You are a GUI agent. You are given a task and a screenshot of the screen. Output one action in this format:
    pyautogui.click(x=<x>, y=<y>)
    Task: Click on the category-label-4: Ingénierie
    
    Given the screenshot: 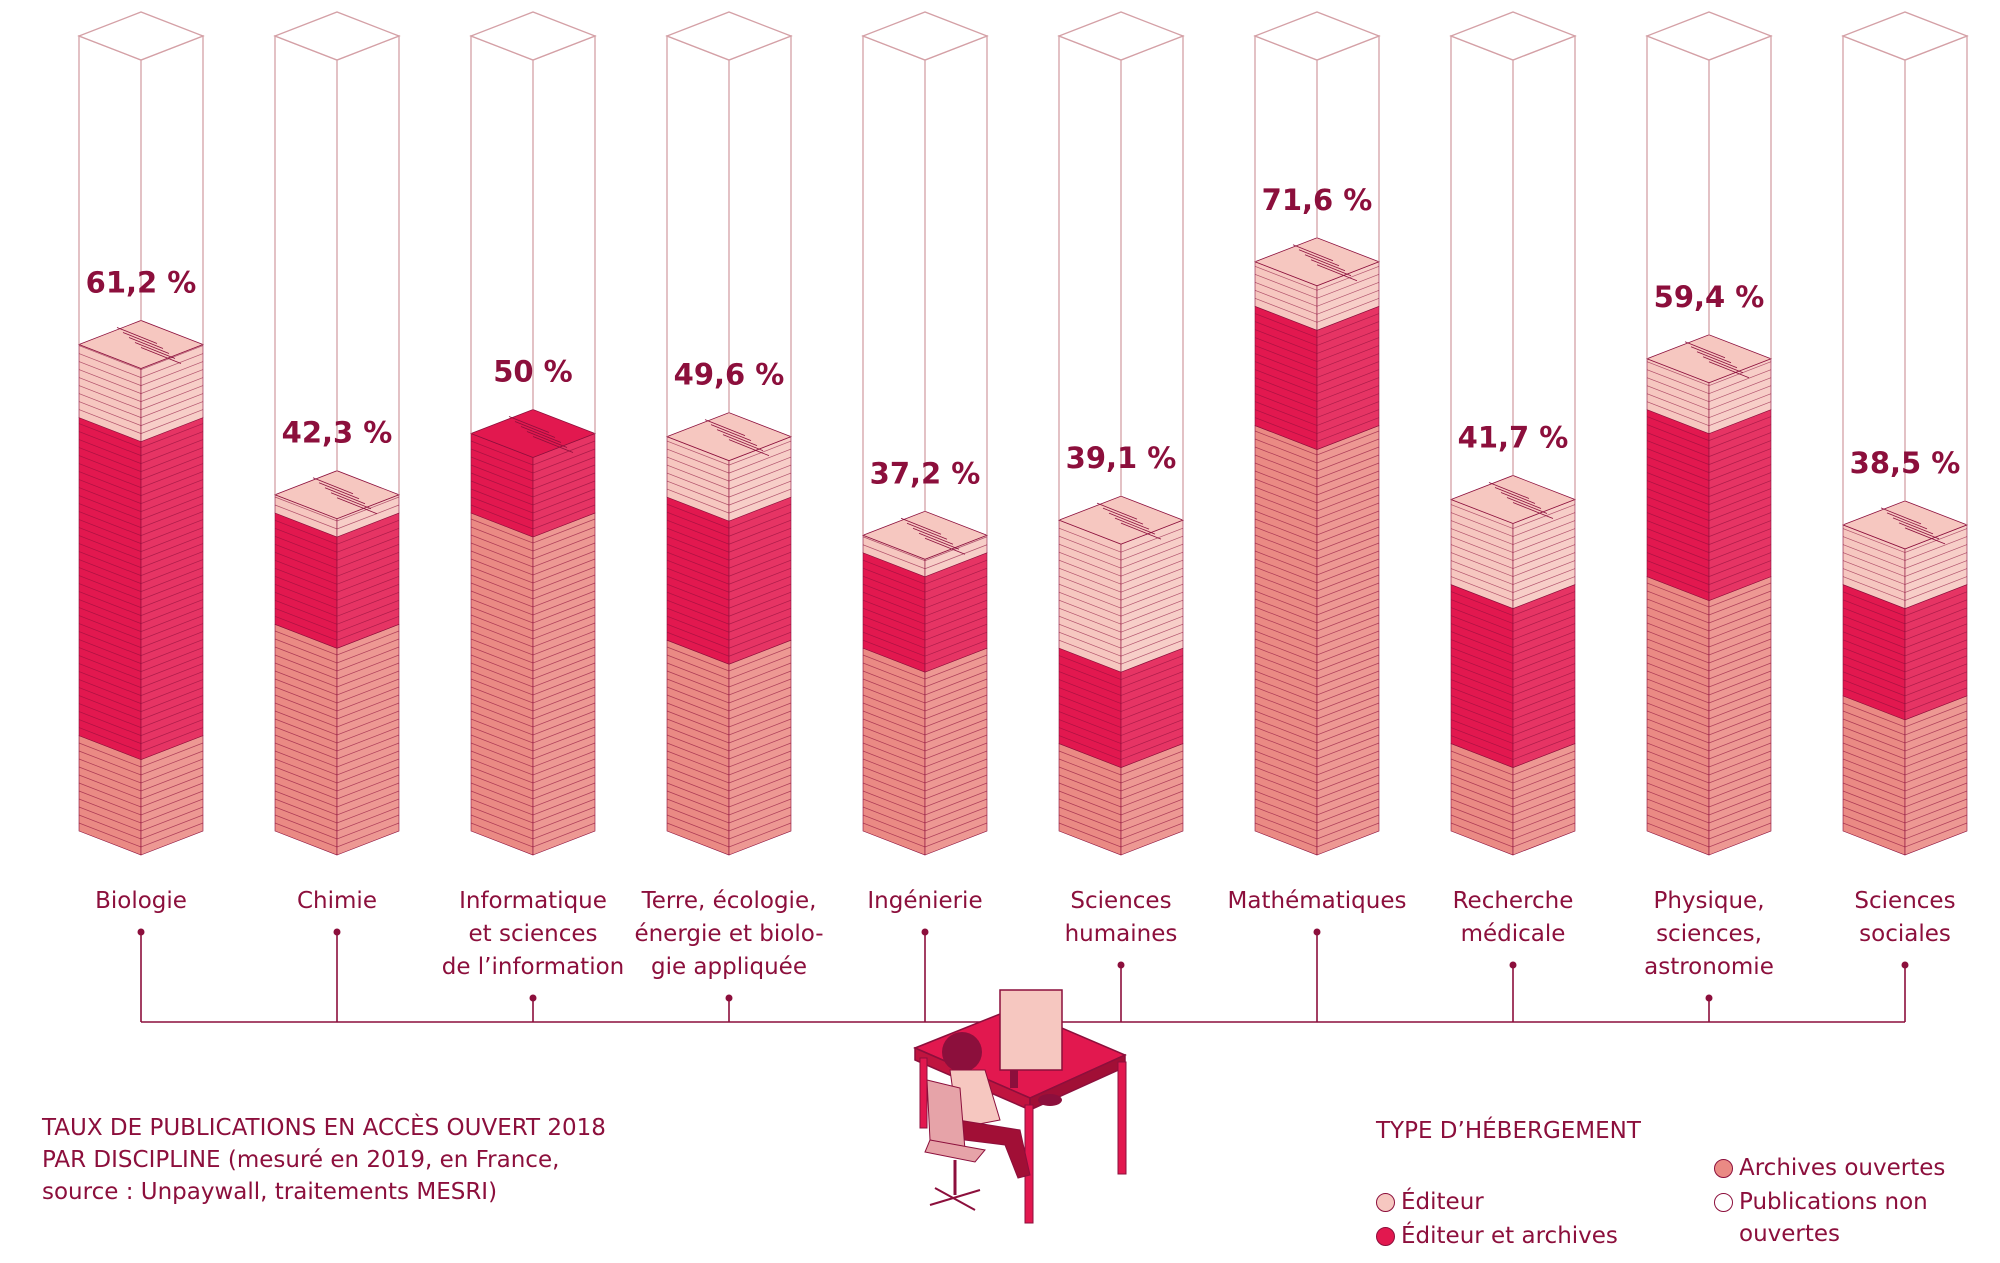 What is the action you would take?
    pyautogui.click(x=924, y=901)
    